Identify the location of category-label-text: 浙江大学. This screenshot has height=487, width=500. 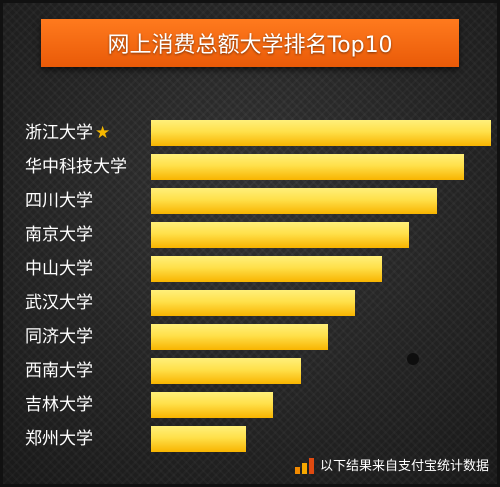
(59, 133).